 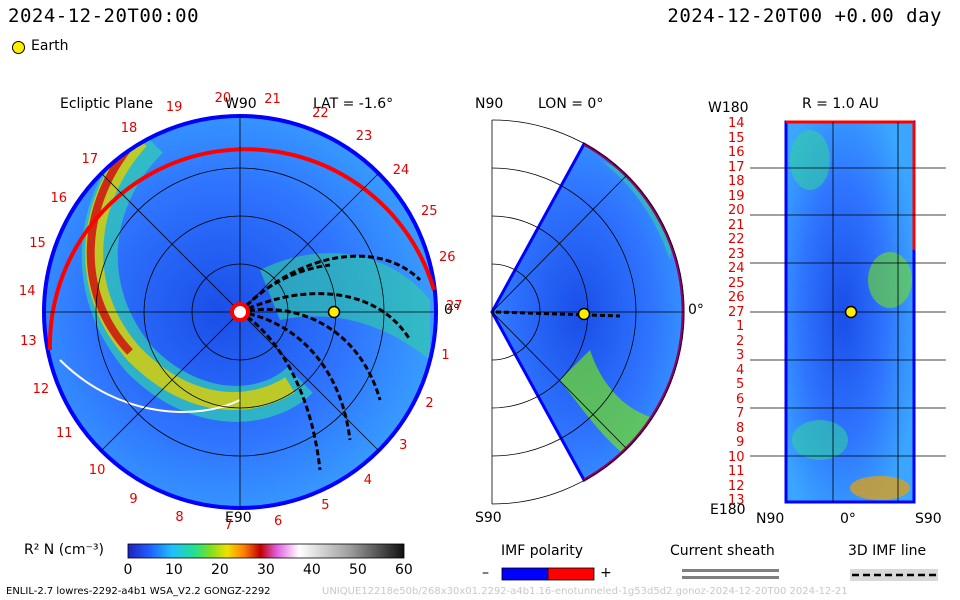 What do you see at coordinates (97, 471) in the screenshot?
I see `ecliptic-tick-10: 10` at bounding box center [97, 471].